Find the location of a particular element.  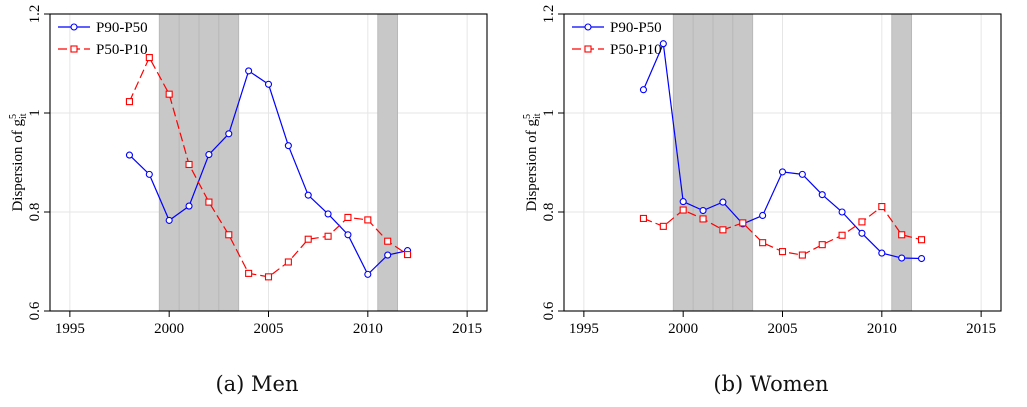

legend-women: P90-P50 P50-P10 is located at coordinates (617, 39).